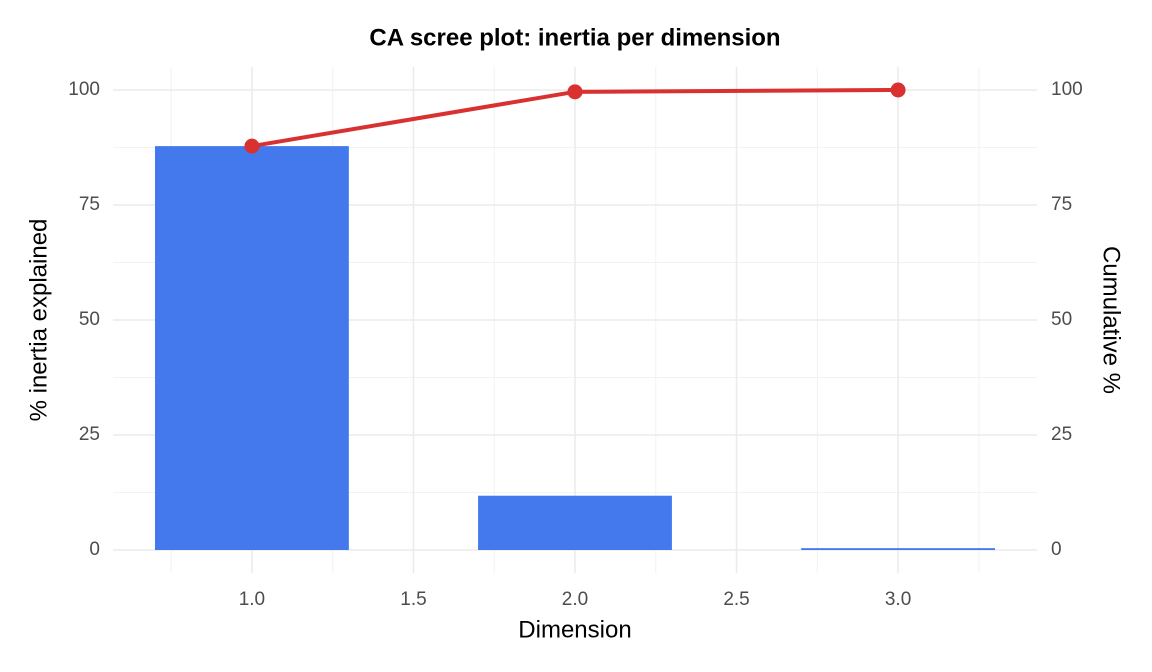  Describe the element at coordinates (898, 599) in the screenshot. I see `x-tick-label: 3.0` at that location.